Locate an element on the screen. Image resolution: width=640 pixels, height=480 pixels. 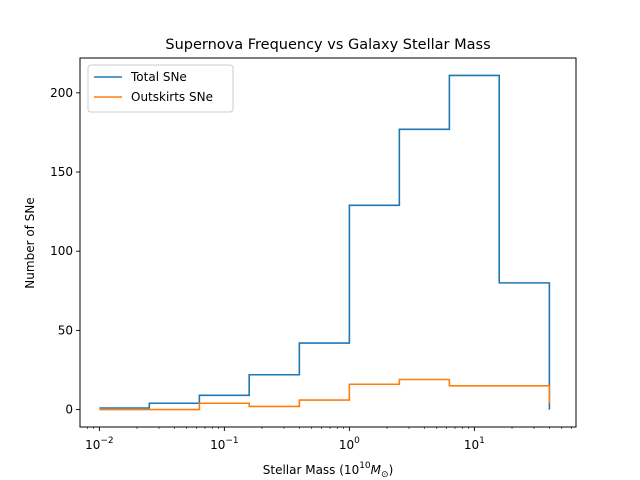
y-tick-label: 200 is located at coordinates (61, 93).